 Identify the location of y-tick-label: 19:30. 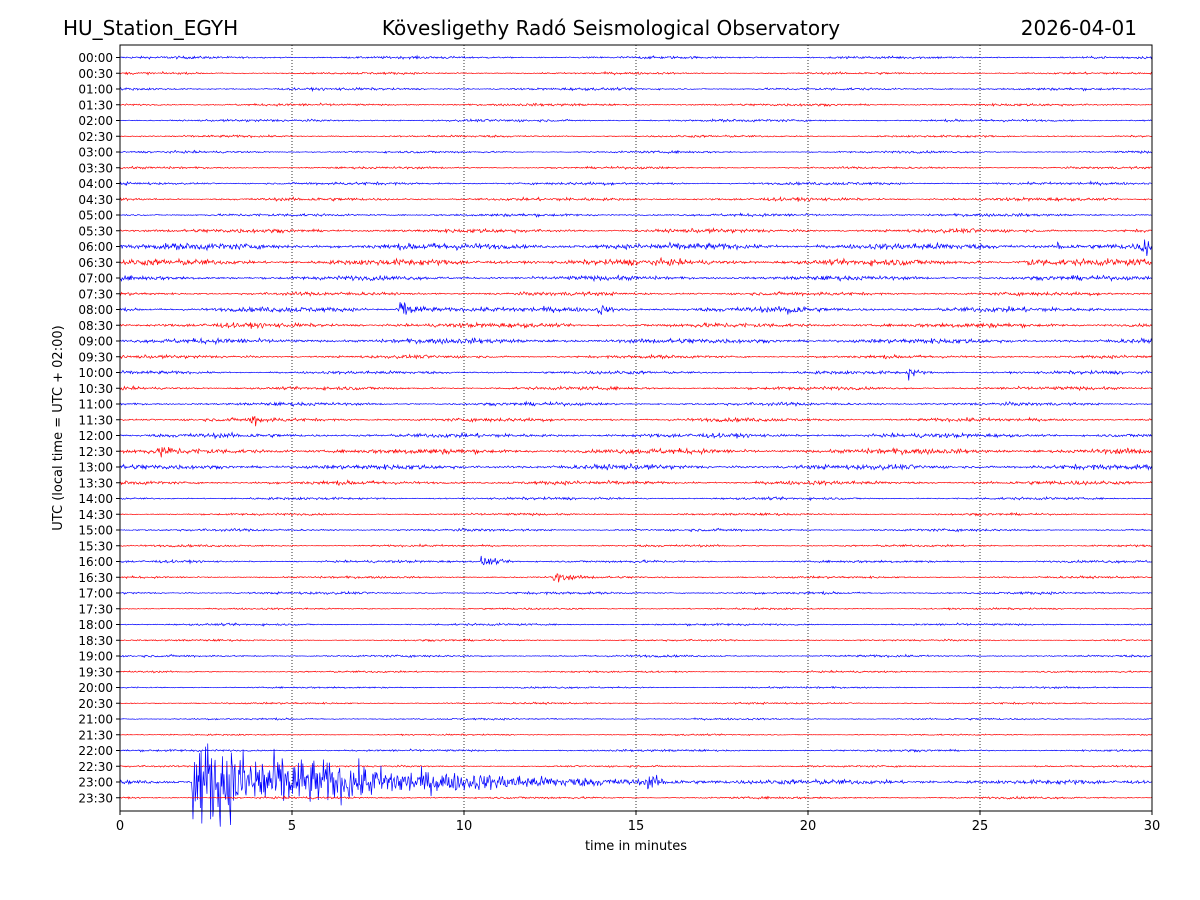
(95, 672).